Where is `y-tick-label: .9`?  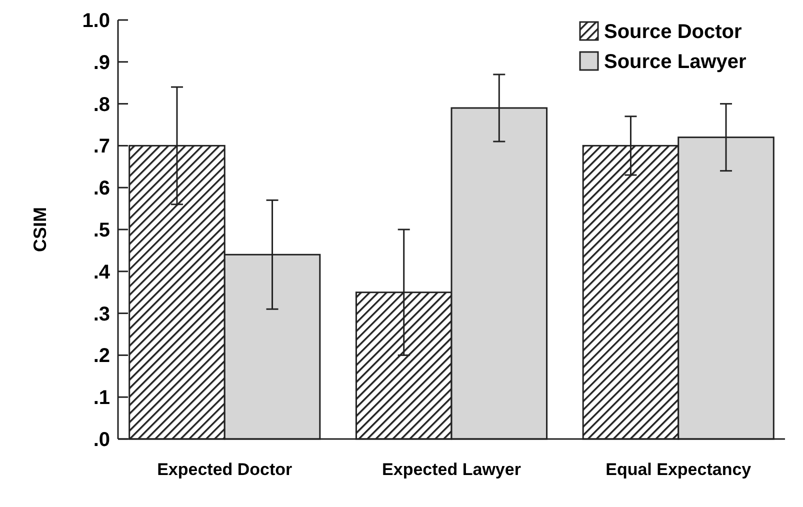 y-tick-label: .9 is located at coordinates (101, 63).